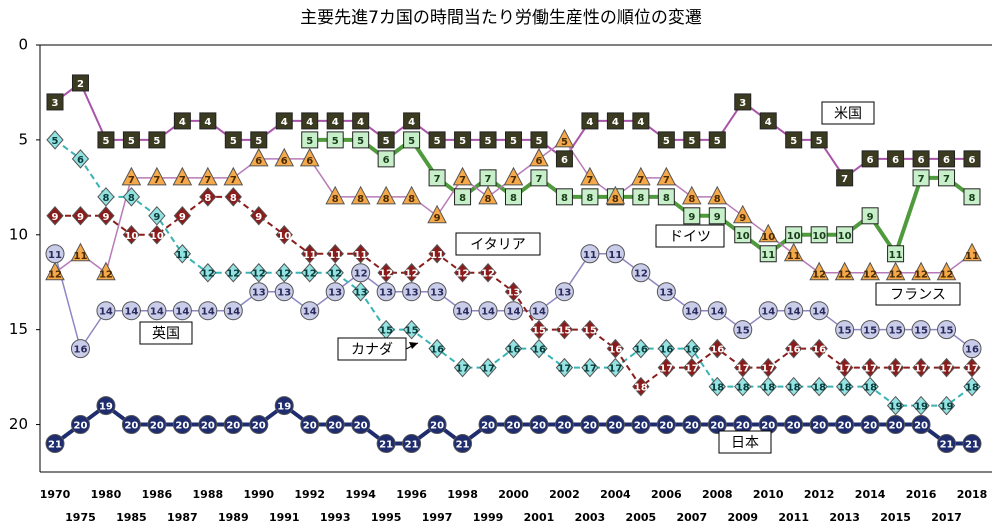 The image size is (1002, 527). What do you see at coordinates (360, 291) in the screenshot?
I see `data-point: 13` at bounding box center [360, 291].